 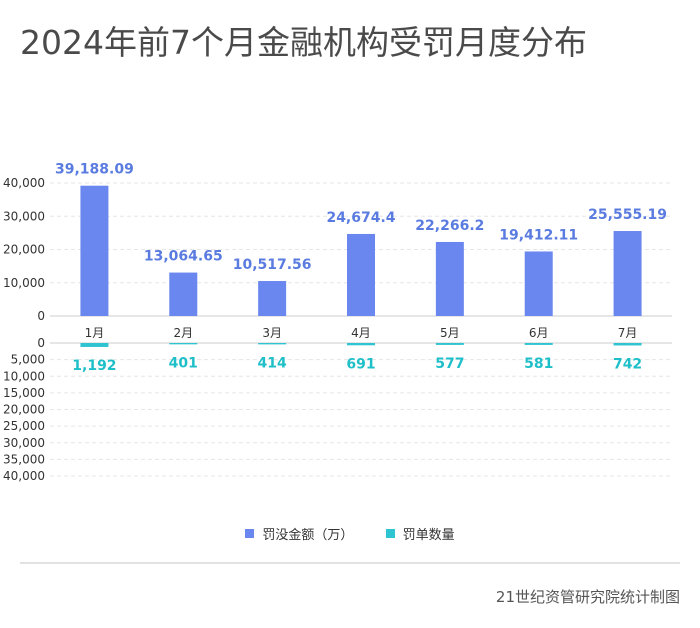 What do you see at coordinates (539, 333) in the screenshot?
I see `x-tick-label: 6月` at bounding box center [539, 333].